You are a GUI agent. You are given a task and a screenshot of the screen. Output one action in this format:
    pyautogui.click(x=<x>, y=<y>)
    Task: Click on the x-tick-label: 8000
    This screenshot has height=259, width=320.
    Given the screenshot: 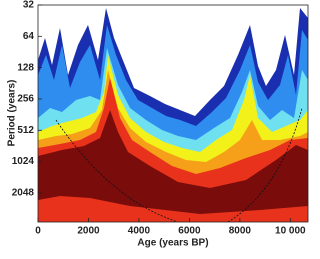 What is the action you would take?
    pyautogui.click(x=240, y=231)
    